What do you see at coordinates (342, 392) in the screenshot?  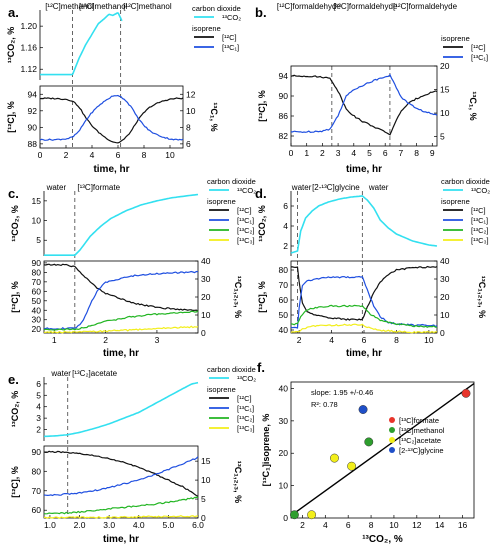 I see `annotation-slope: slope: 1.95 +/-0.46` at bounding box center [342, 392].